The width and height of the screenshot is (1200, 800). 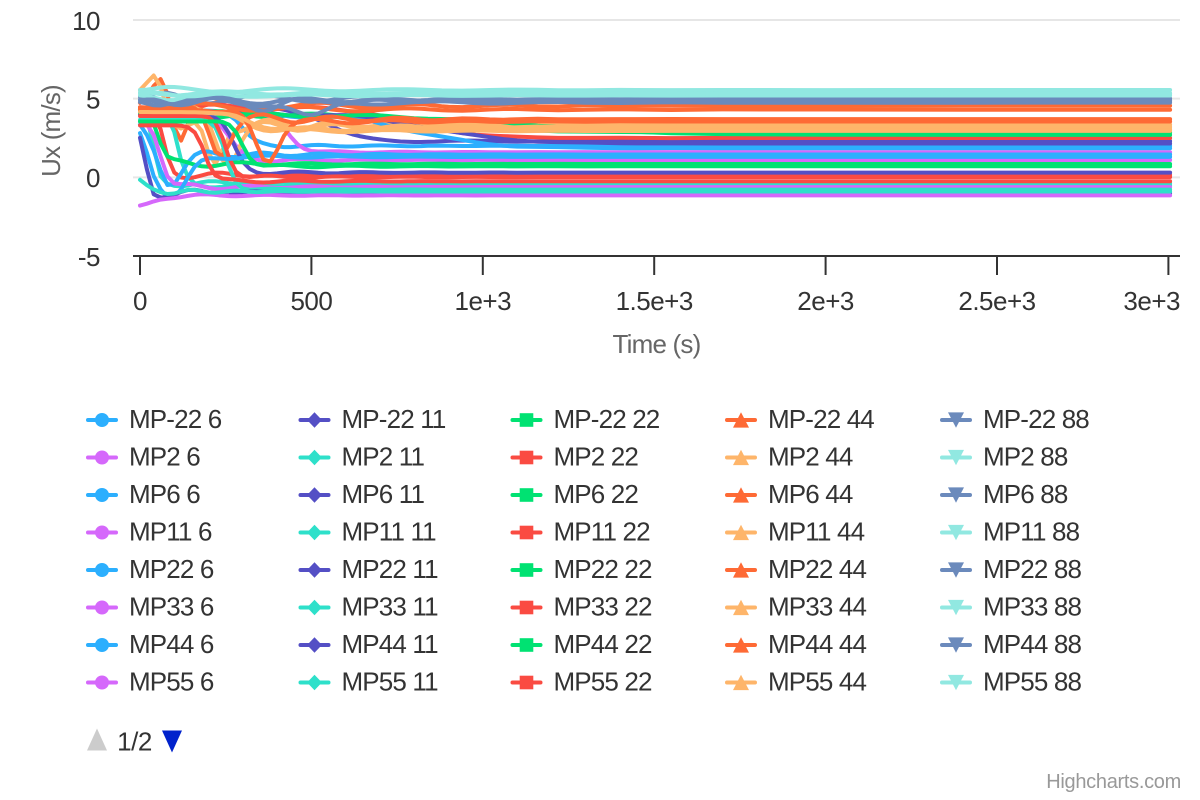 What do you see at coordinates (996, 301) in the screenshot?
I see `svg-text: 2.5e+3` at bounding box center [996, 301].